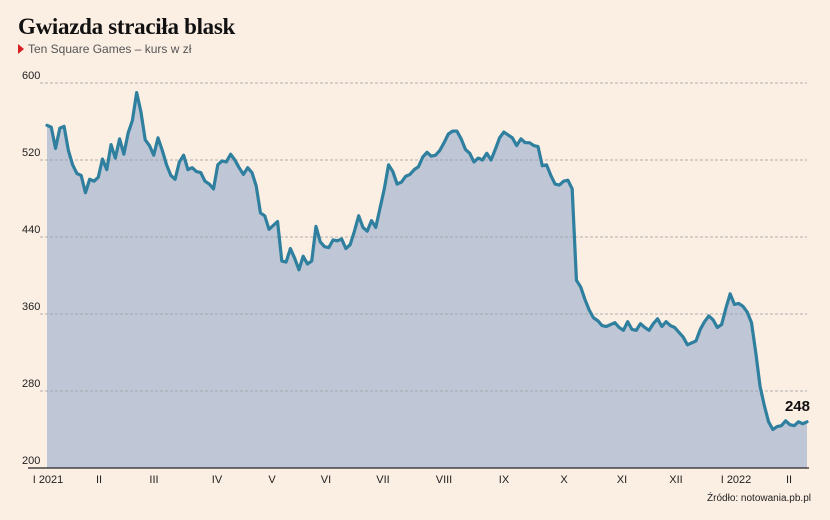  What do you see at coordinates (31, 153) in the screenshot?
I see `y-tick-label: 520` at bounding box center [31, 153].